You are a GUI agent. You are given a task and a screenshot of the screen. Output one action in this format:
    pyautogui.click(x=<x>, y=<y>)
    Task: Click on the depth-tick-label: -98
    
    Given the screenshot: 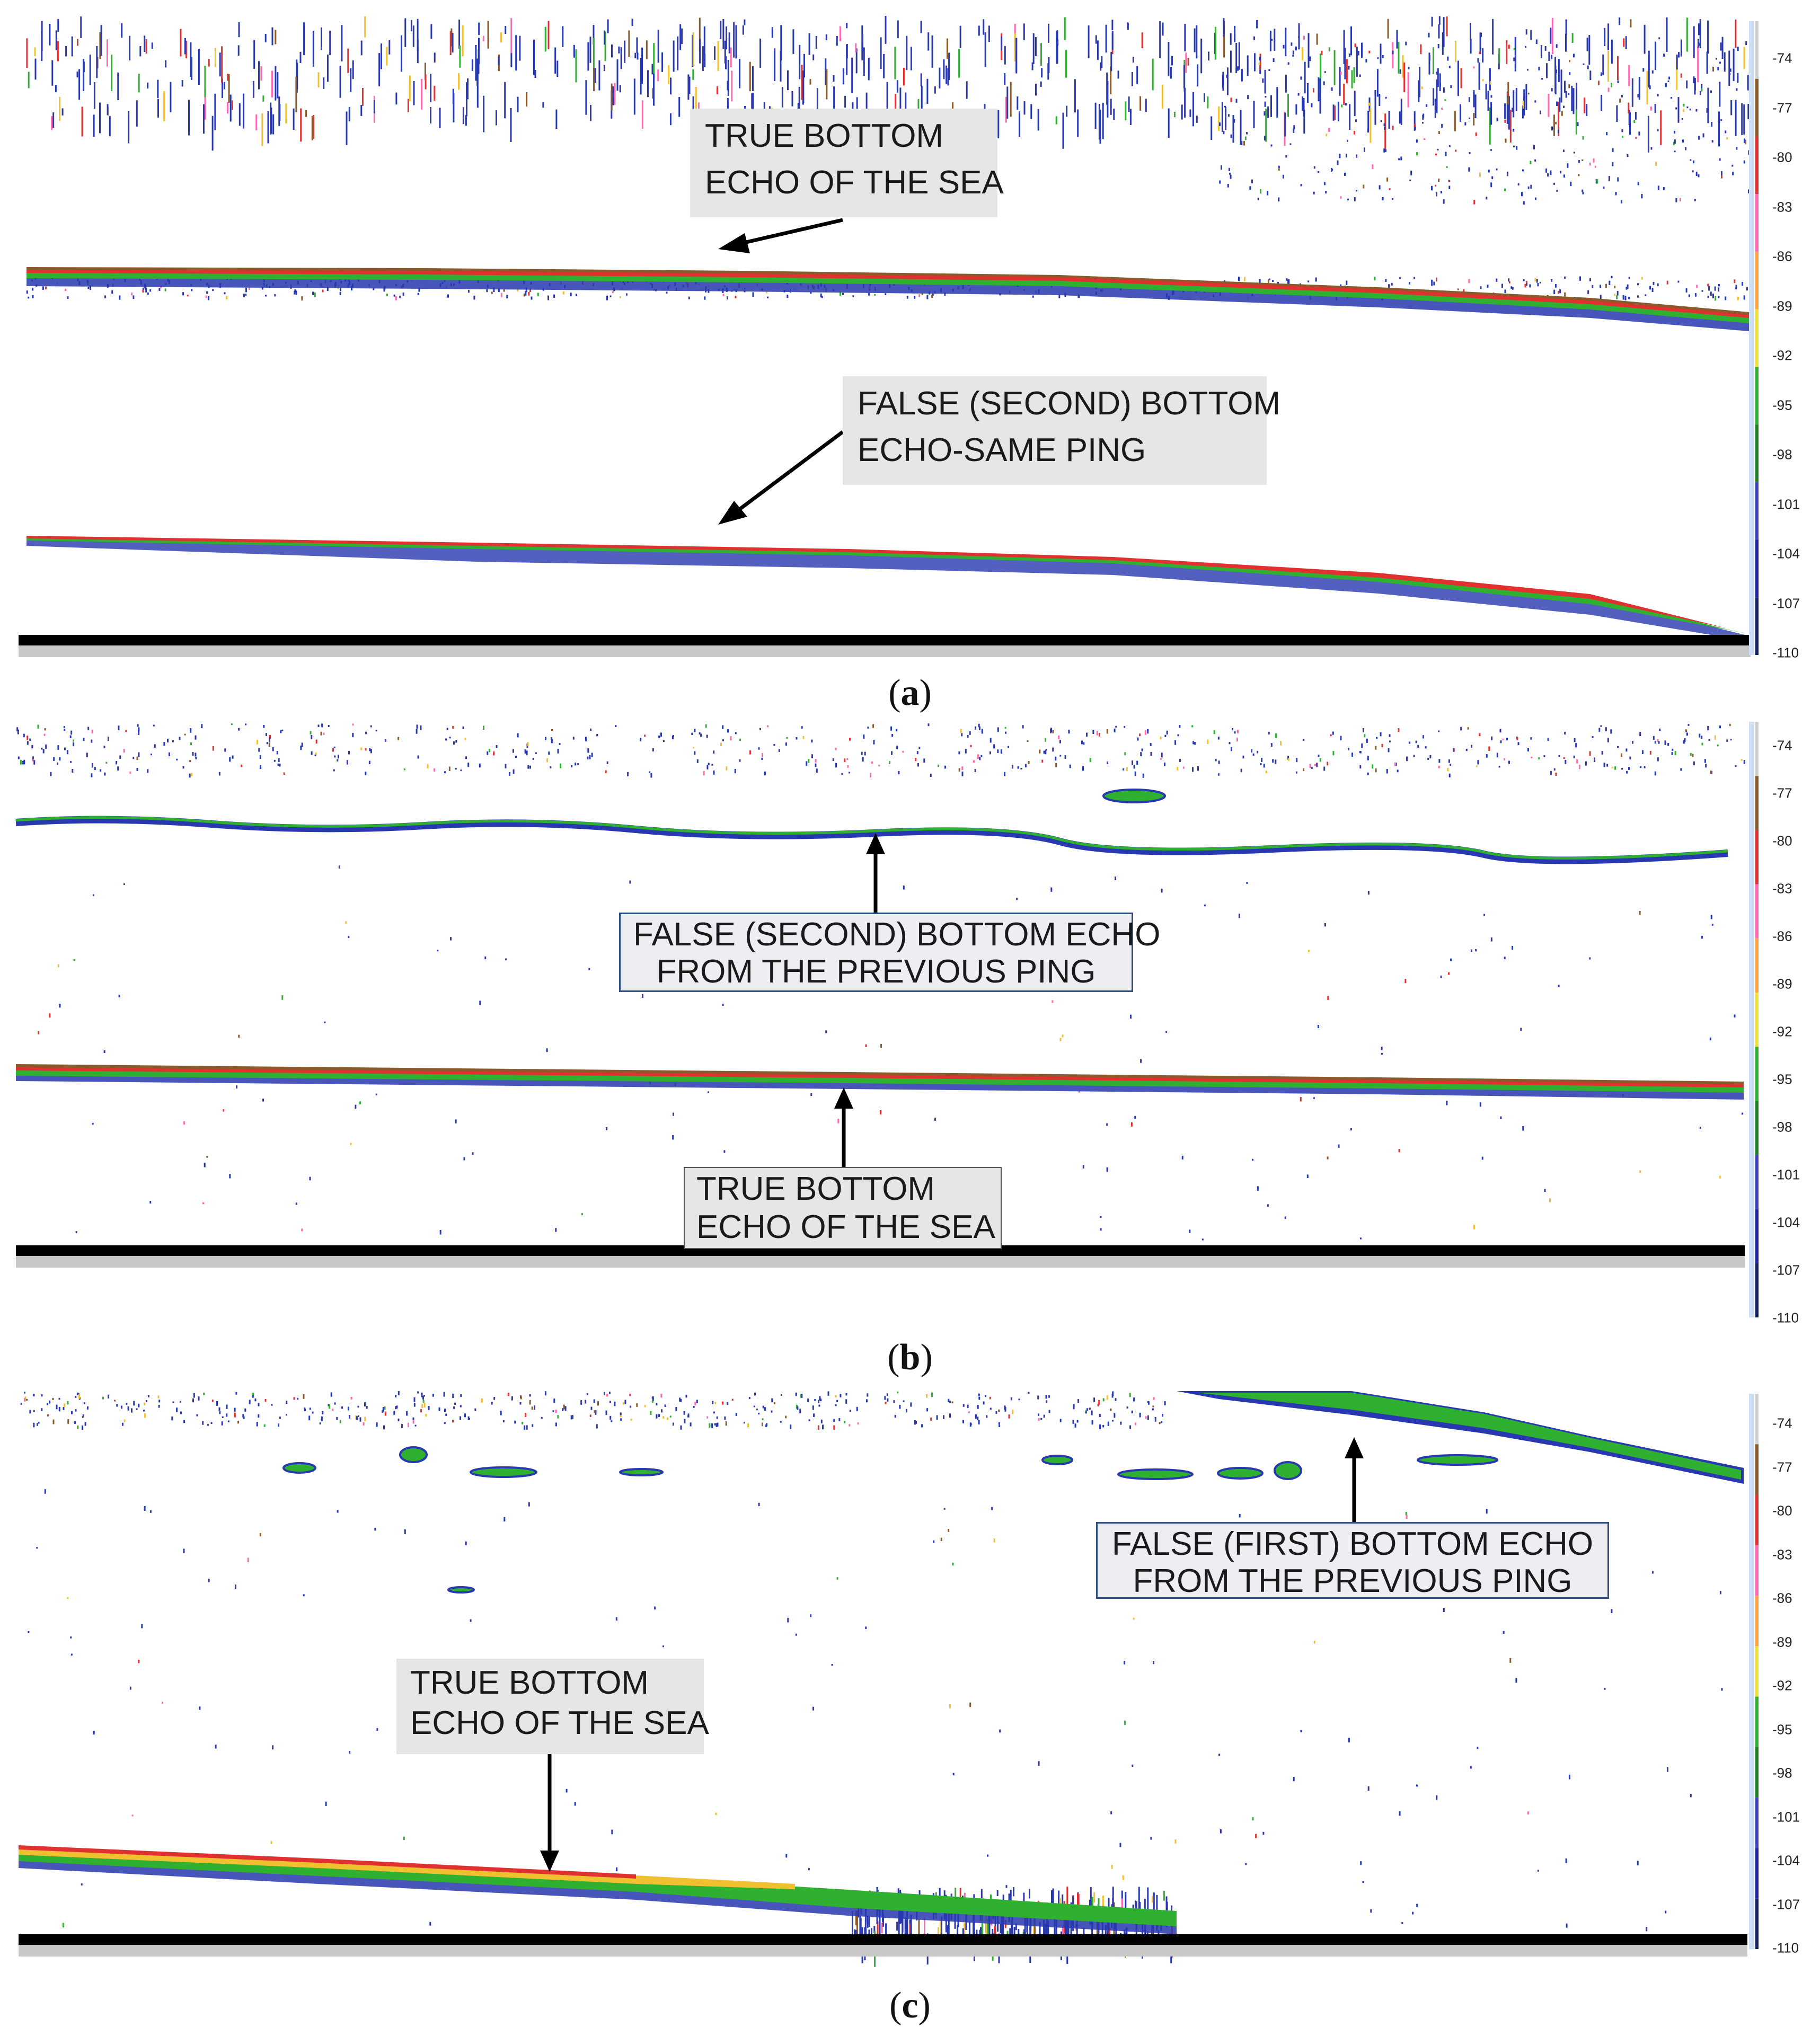 What is the action you would take?
    pyautogui.click(x=1782, y=1773)
    